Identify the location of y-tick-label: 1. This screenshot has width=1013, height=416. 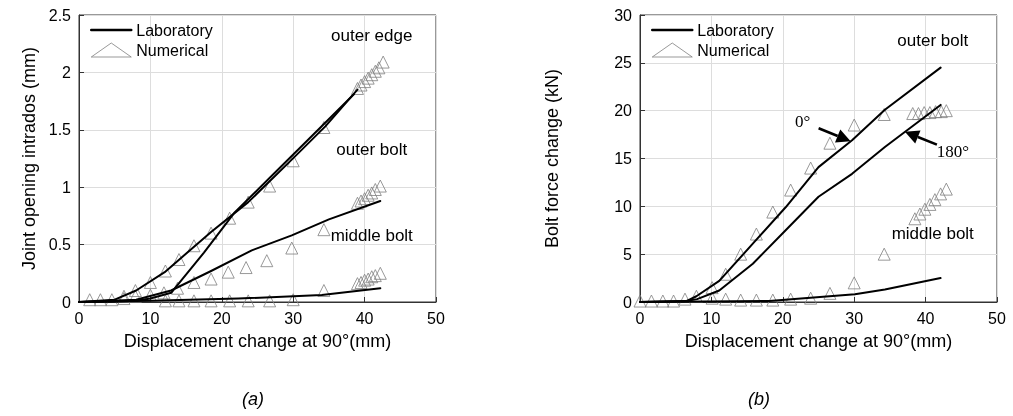
(67, 187).